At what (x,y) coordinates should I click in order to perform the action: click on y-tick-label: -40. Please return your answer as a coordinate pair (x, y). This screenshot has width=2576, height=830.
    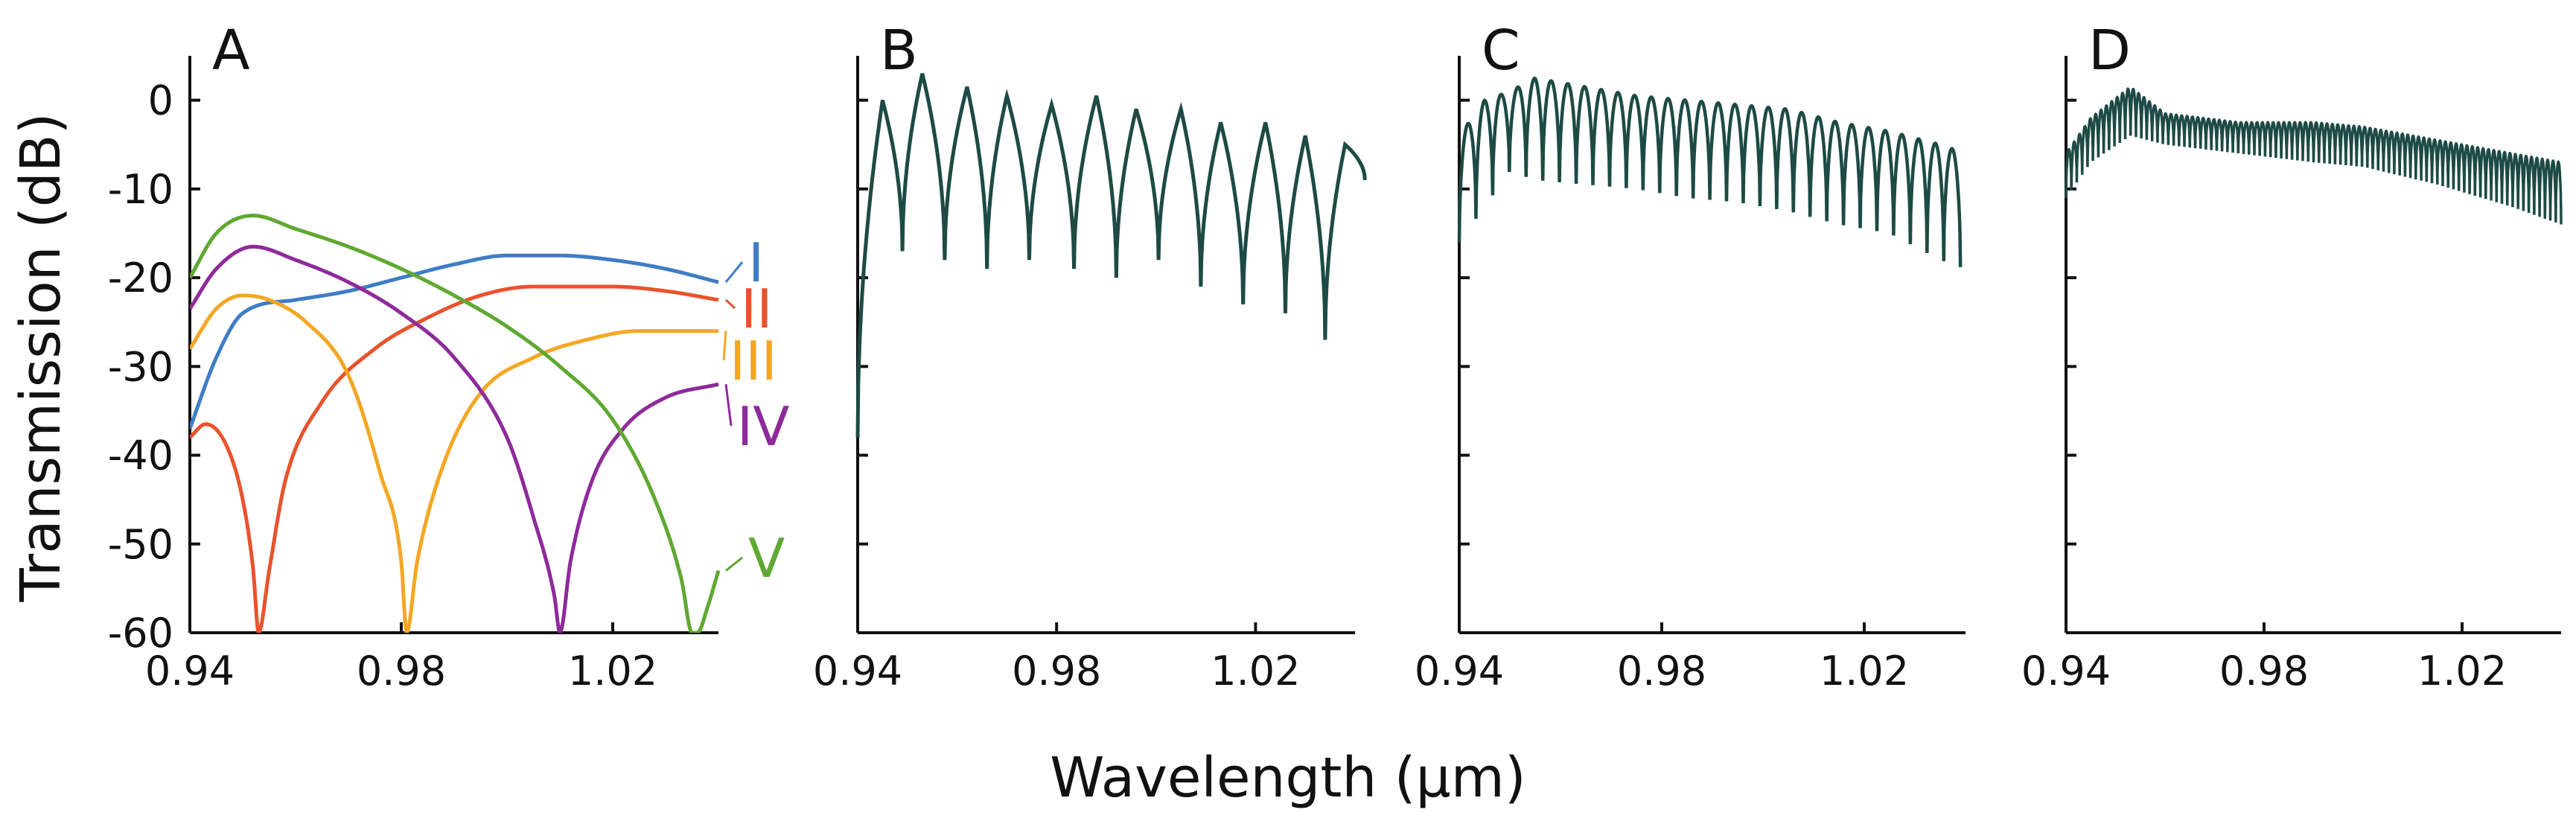
    Looking at the image, I should click on (140, 456).